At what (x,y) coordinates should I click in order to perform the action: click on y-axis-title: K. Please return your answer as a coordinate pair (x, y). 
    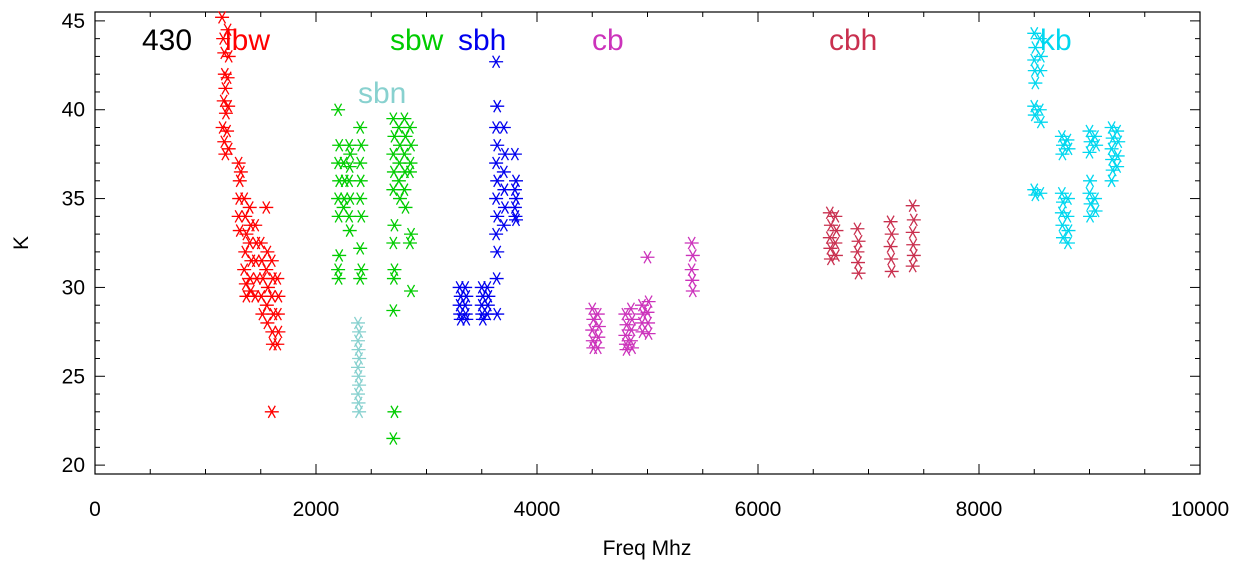
    Looking at the image, I should click on (21, 243).